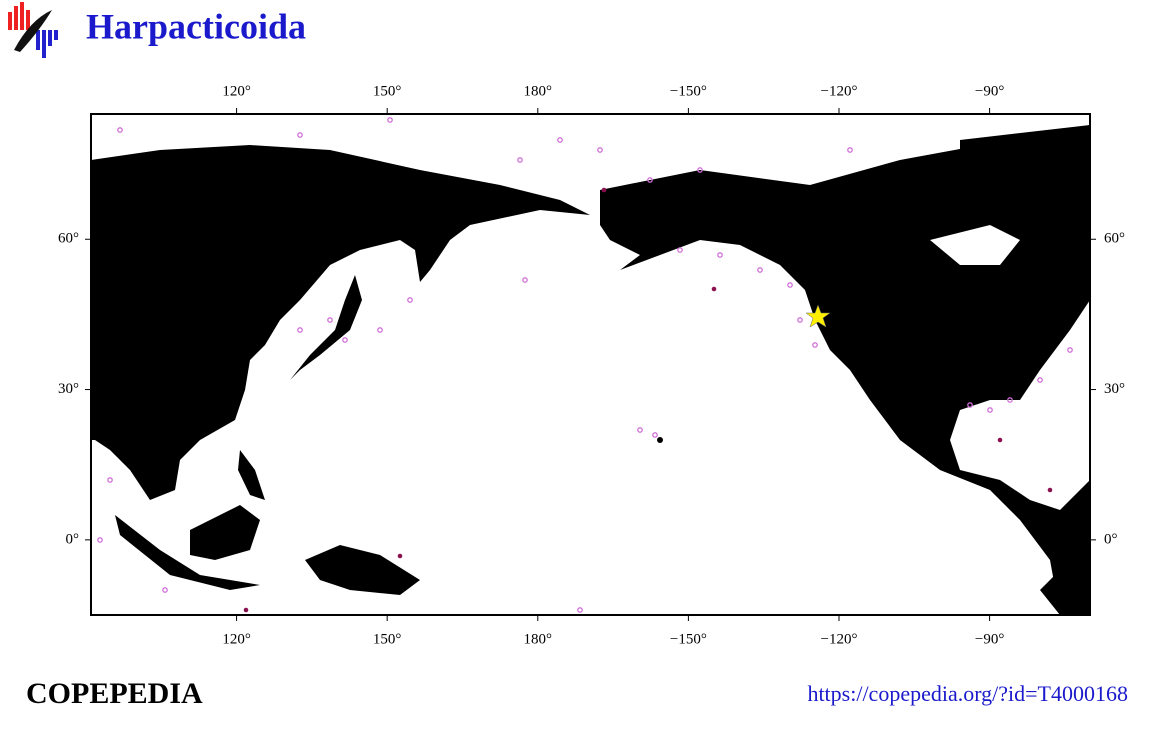  What do you see at coordinates (114, 693) in the screenshot?
I see `brand: COPEPEDIA` at bounding box center [114, 693].